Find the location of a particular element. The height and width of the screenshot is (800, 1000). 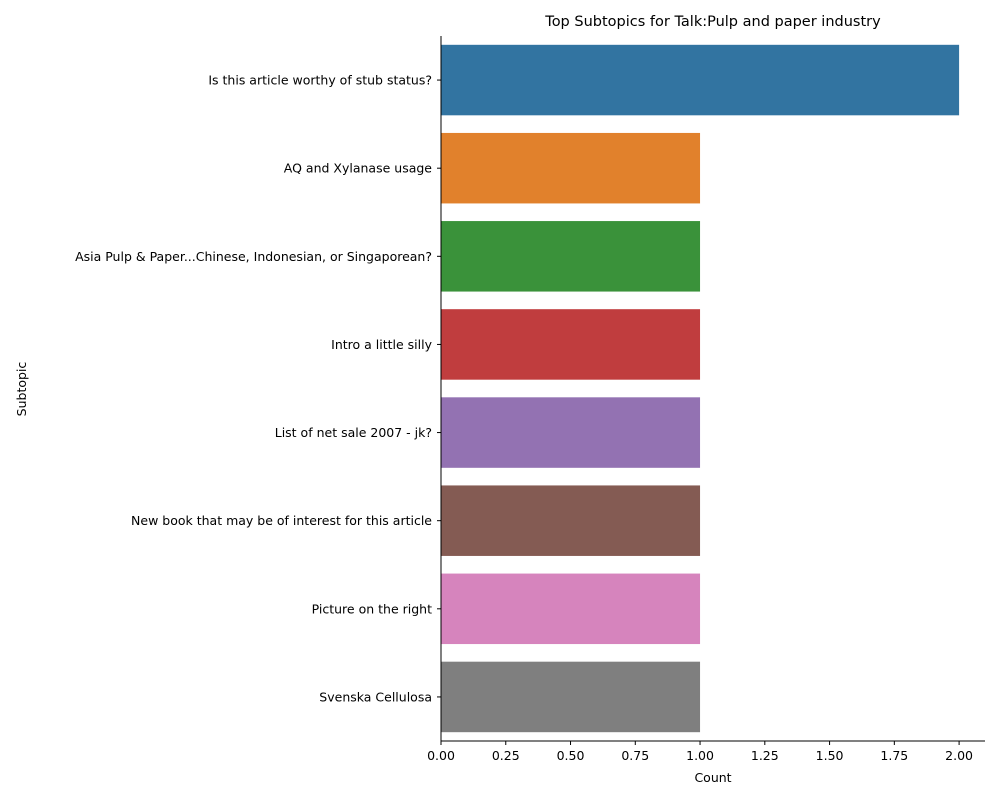

x-tick-label: 1.50 is located at coordinates (830, 755).